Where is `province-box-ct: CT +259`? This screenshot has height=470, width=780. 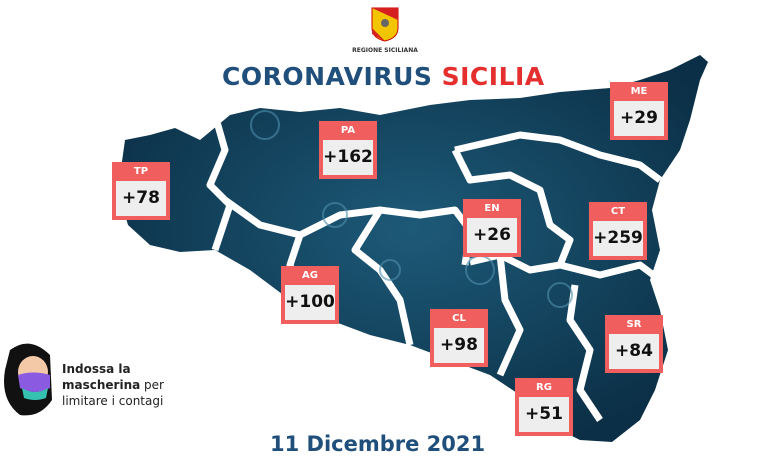
province-box-ct: CT +259 is located at coordinates (618, 231).